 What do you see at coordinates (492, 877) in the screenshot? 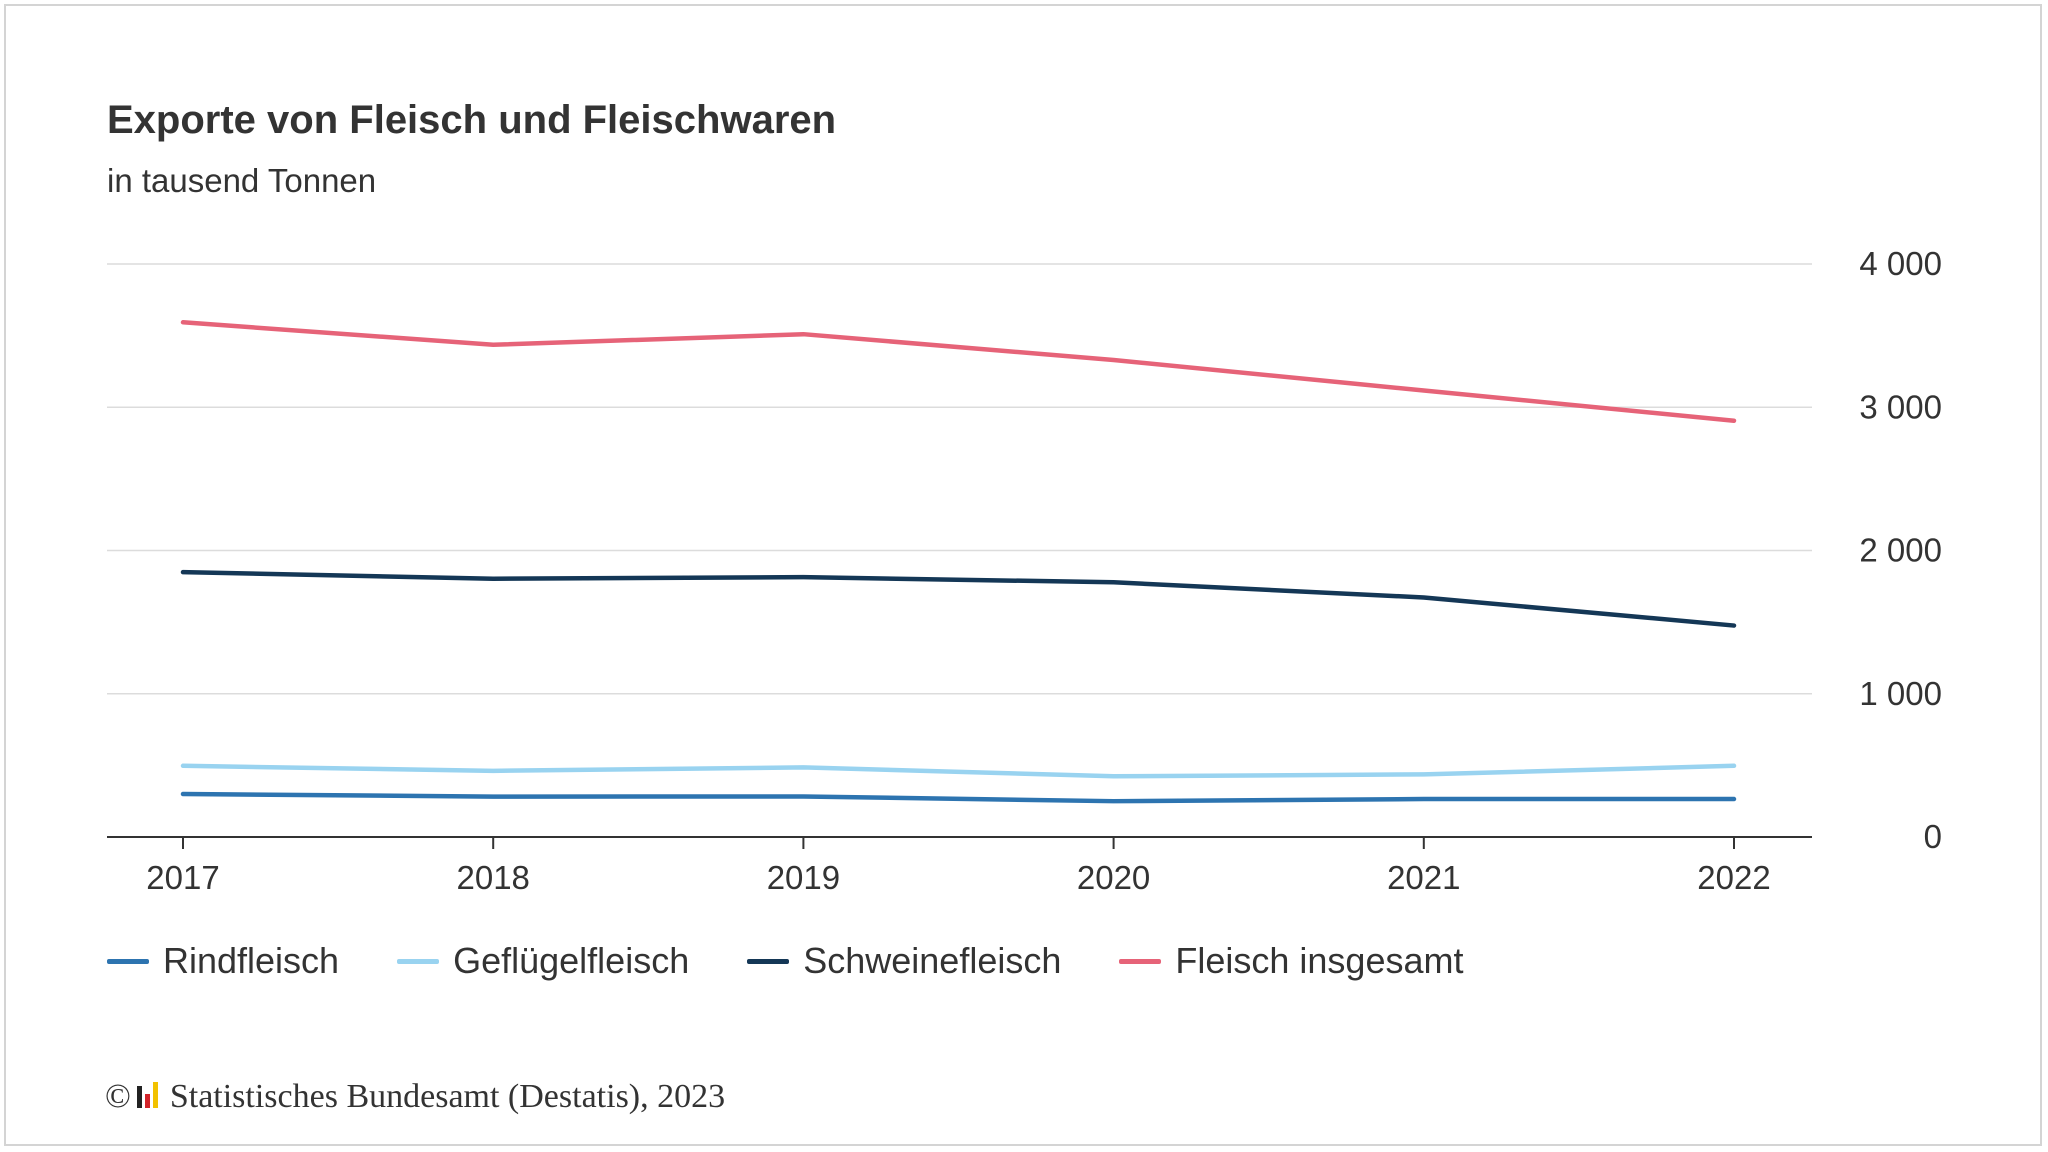
I see `x-tick-label: 2018` at bounding box center [492, 877].